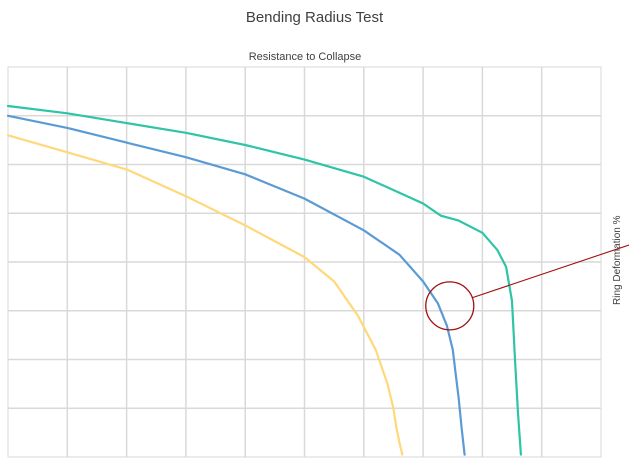 This screenshot has height=466, width=629. Describe the element at coordinates (314, 17) in the screenshot. I see `chart-title: Bending Radius Test` at that location.